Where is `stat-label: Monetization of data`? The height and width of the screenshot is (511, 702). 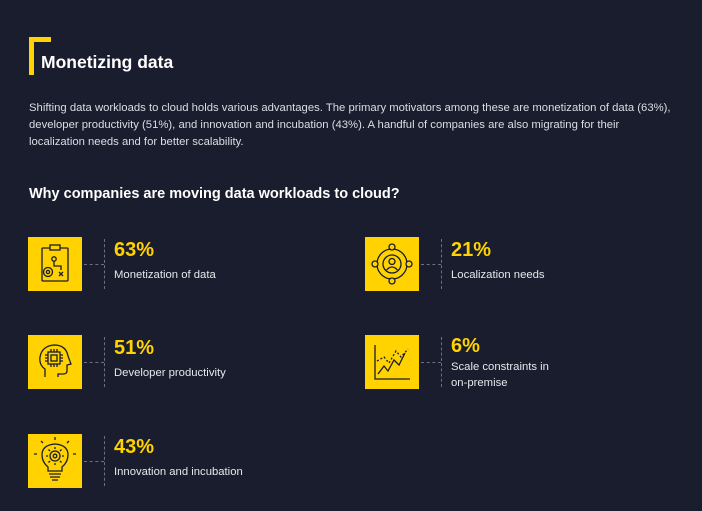
stat-label: Monetization of data is located at coordinates (165, 275).